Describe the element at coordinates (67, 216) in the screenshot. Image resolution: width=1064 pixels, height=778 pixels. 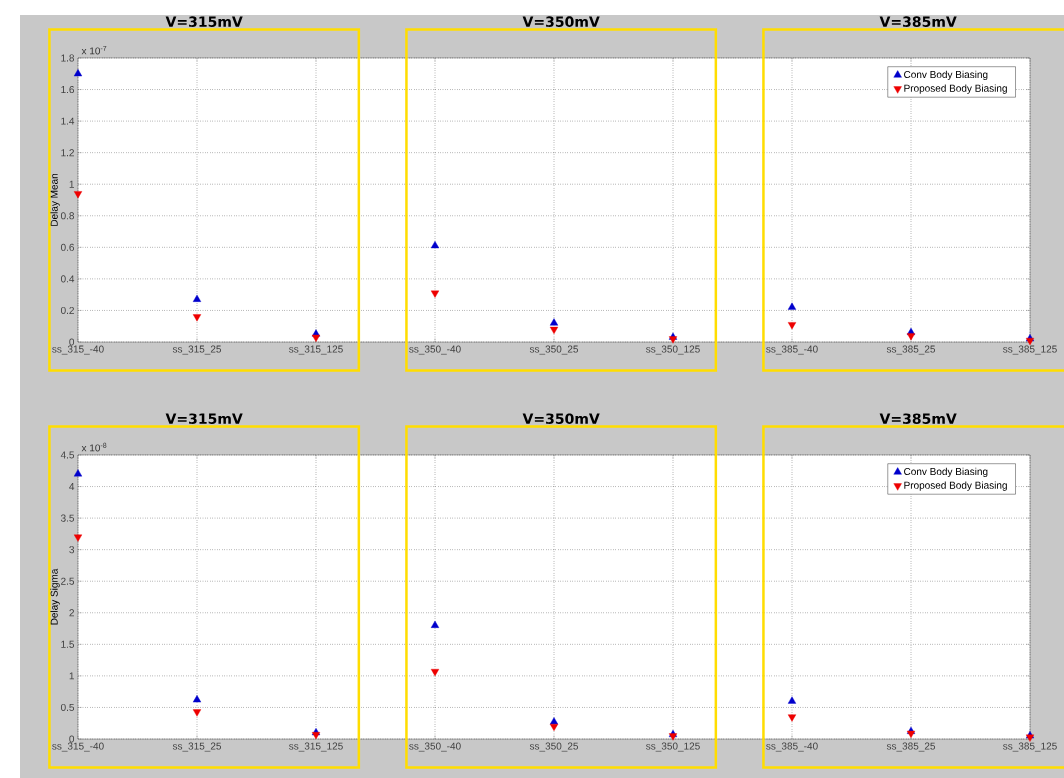
I see `y-tick-label: 0.8` at that location.